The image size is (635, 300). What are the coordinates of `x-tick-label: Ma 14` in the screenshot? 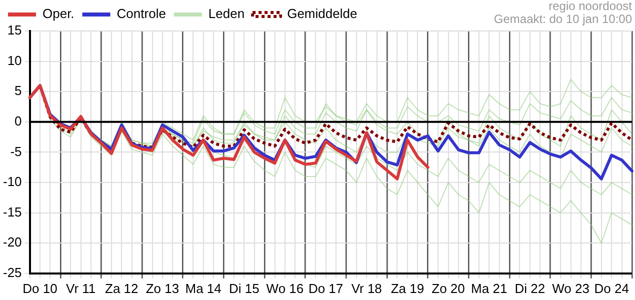 It's located at (203, 288).